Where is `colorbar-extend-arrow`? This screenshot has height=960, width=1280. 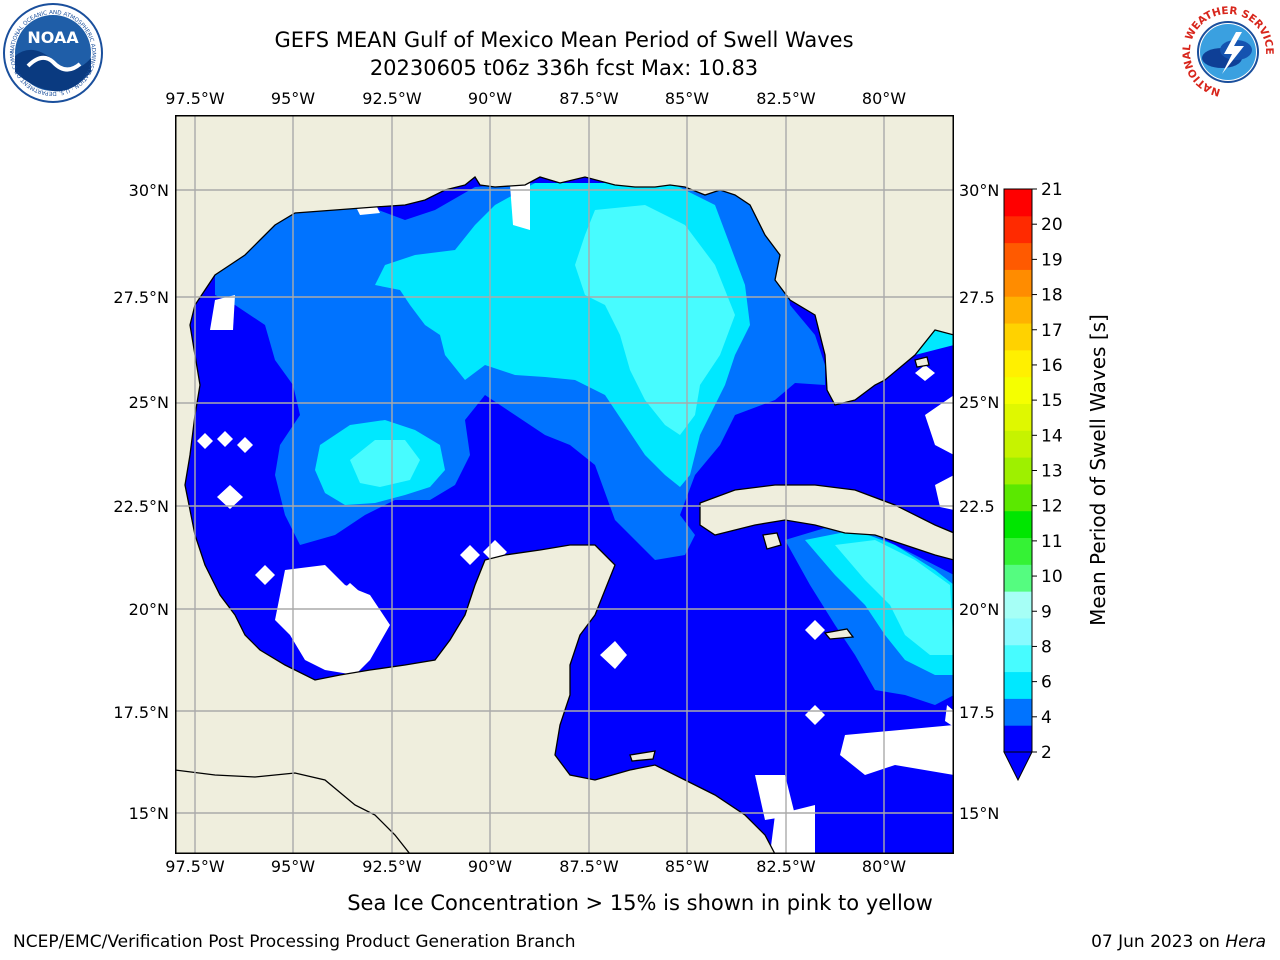 colorbar-extend-arrow is located at coordinates (1018, 766).